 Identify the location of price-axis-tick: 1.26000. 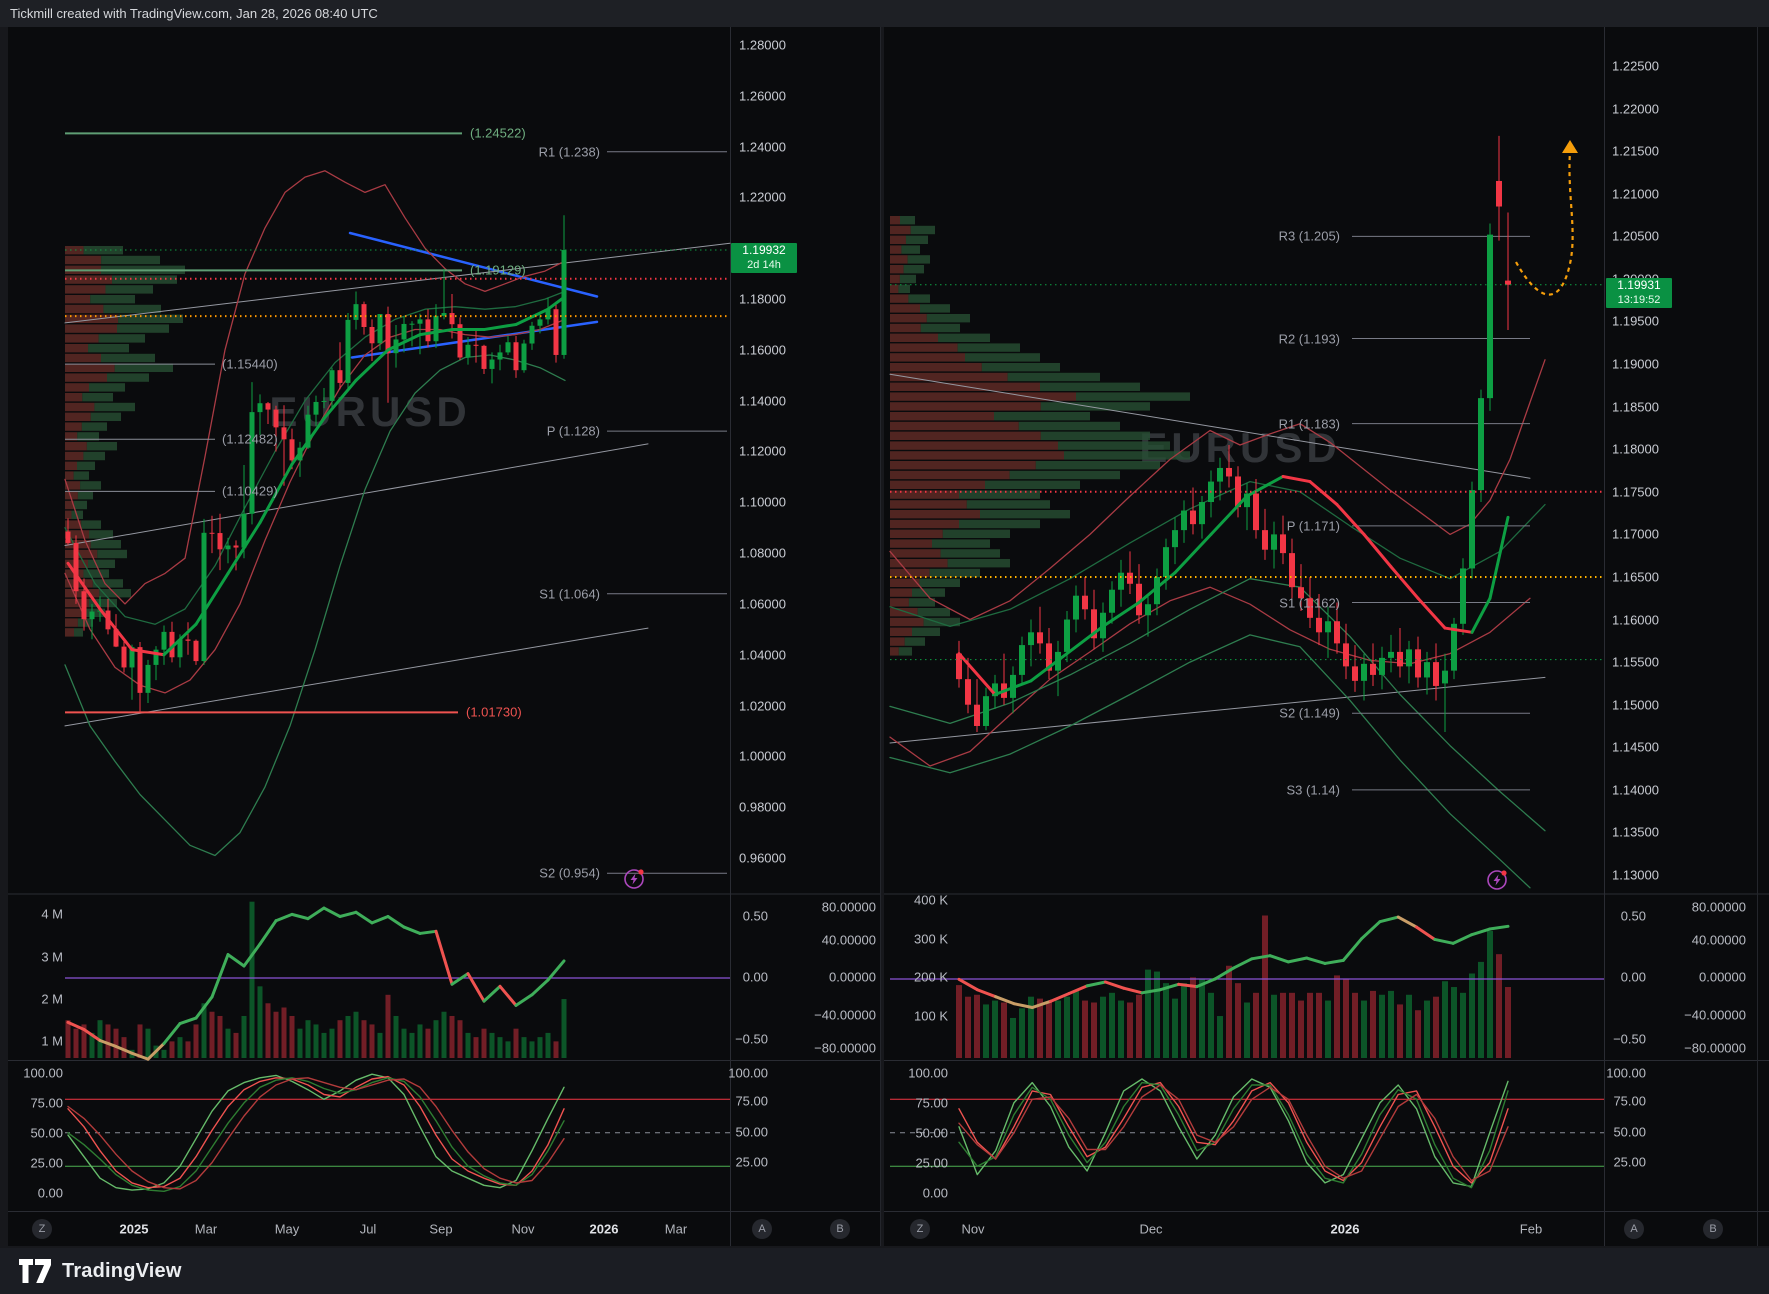
(762, 96).